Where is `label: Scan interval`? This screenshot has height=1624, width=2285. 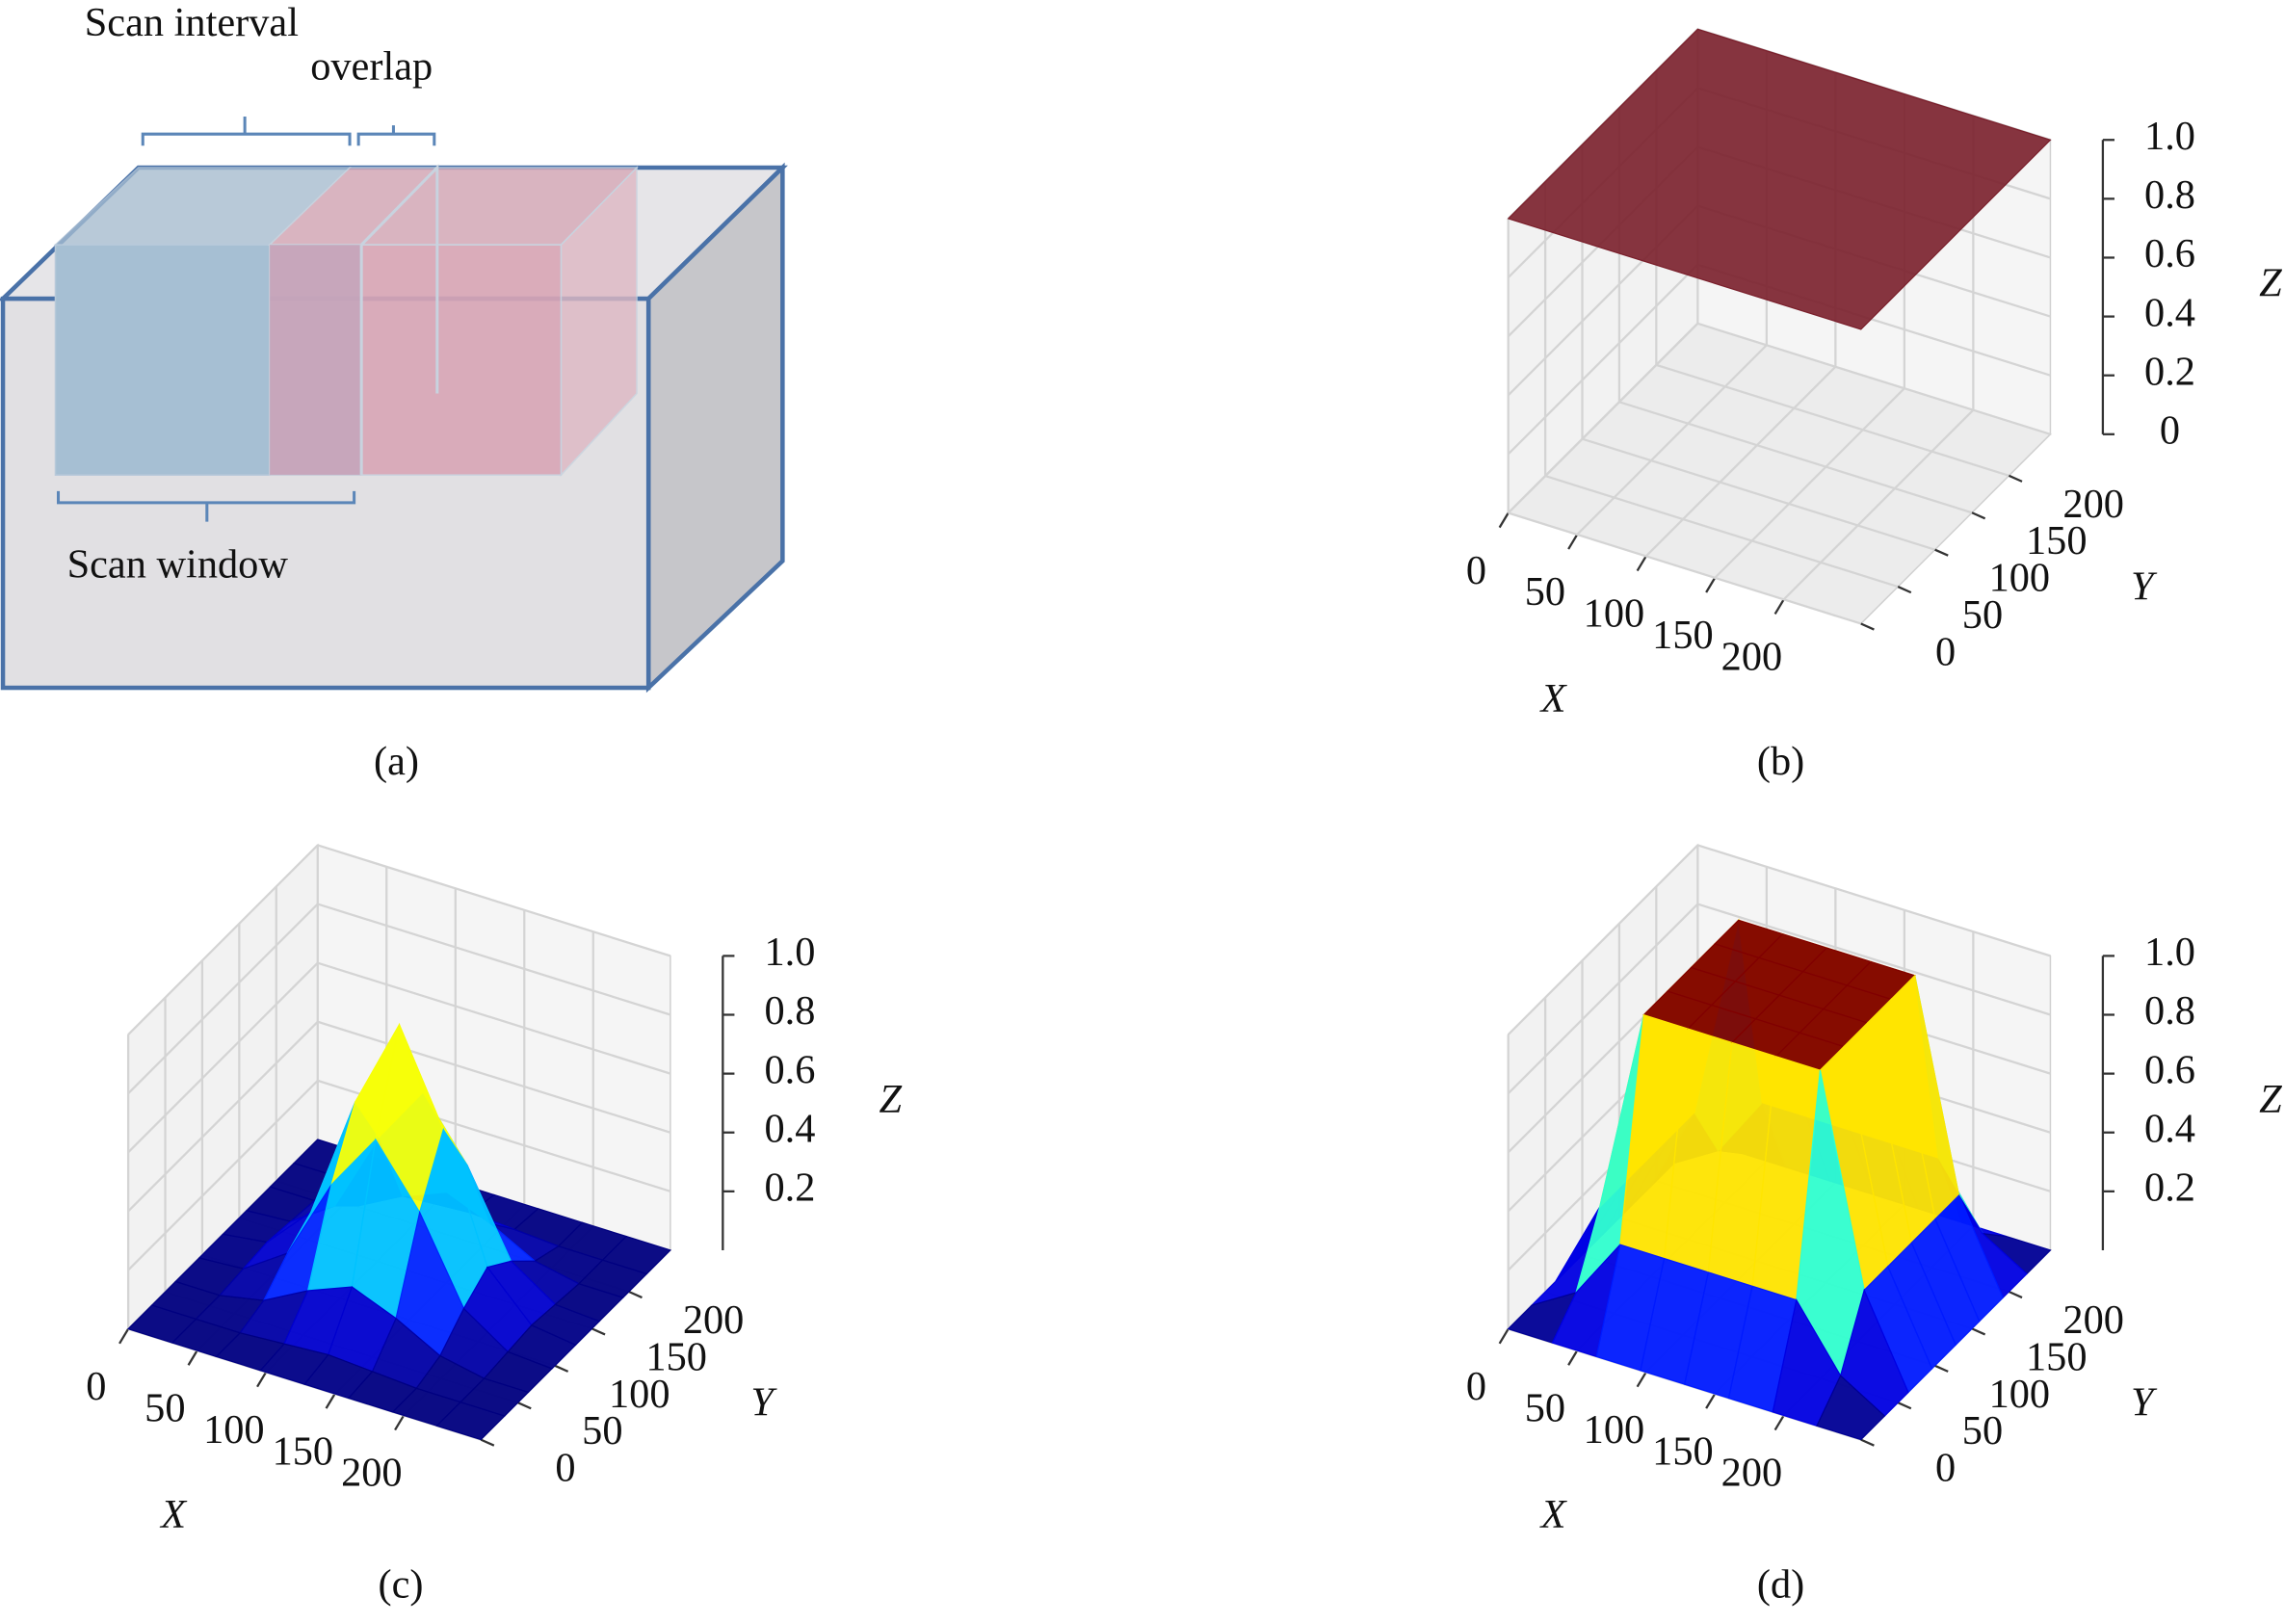
label: Scan interval is located at coordinates (192, 22).